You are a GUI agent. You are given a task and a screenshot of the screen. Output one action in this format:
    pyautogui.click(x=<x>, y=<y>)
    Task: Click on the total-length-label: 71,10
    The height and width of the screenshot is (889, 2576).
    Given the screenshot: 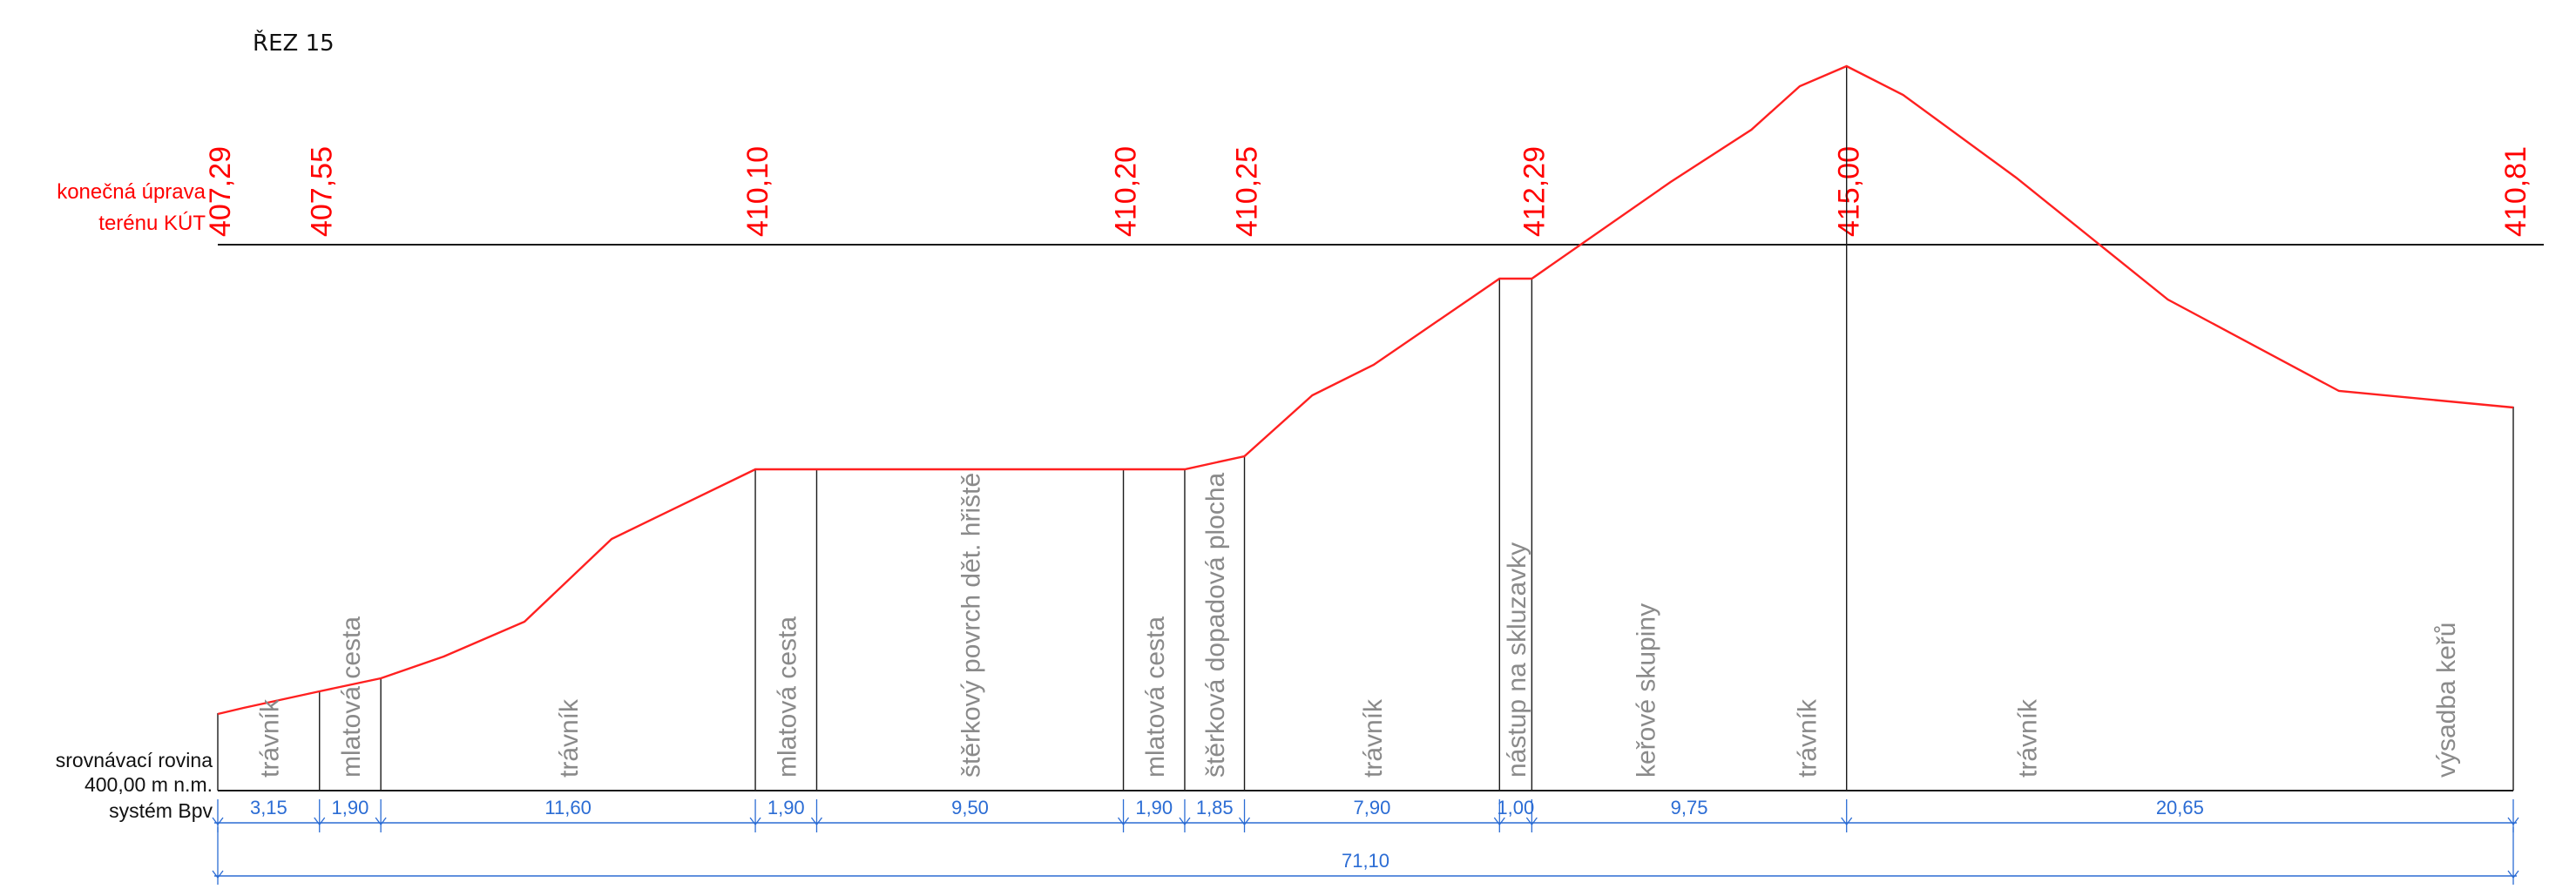 What is the action you would take?
    pyautogui.click(x=1365, y=861)
    